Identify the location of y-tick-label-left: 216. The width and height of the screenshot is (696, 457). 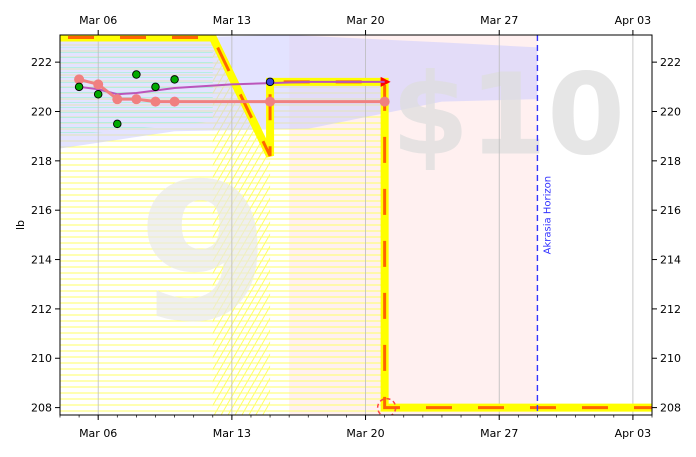
(41, 210).